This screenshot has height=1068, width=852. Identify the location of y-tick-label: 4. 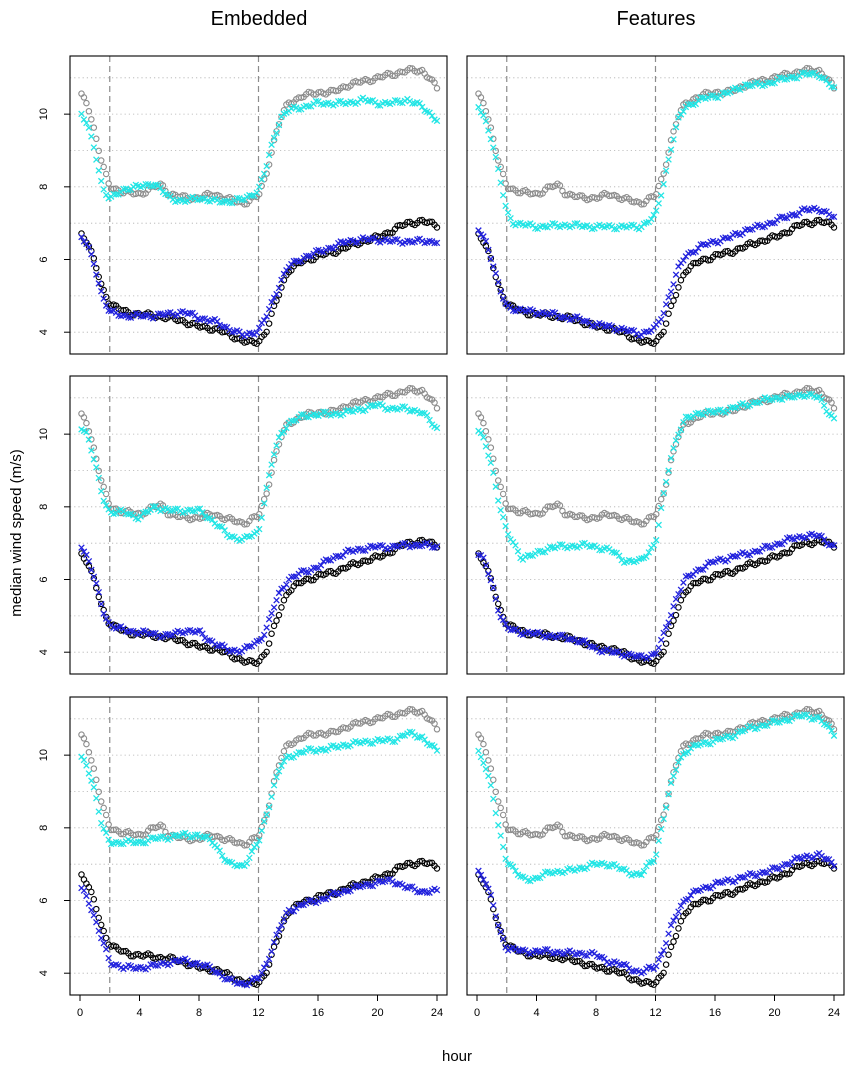
(44, 973).